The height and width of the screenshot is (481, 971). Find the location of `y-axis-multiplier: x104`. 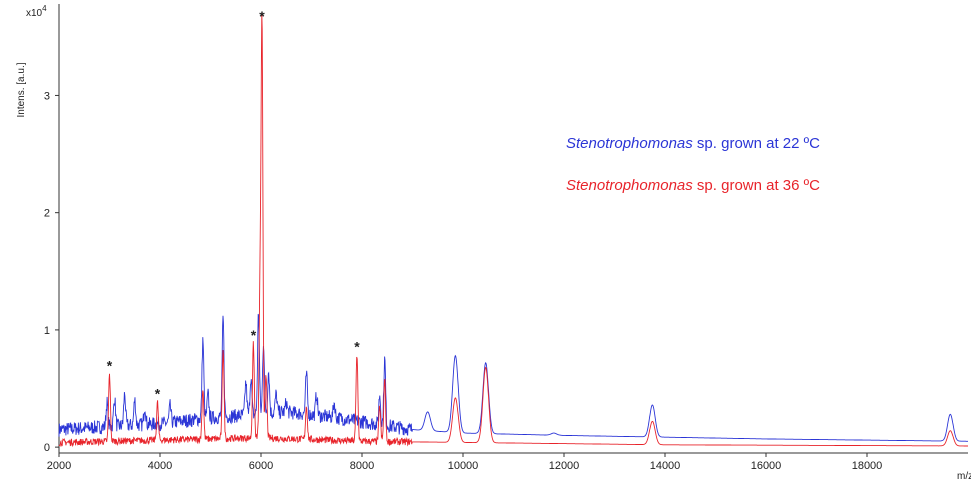

y-axis-multiplier: x104 is located at coordinates (36, 11).